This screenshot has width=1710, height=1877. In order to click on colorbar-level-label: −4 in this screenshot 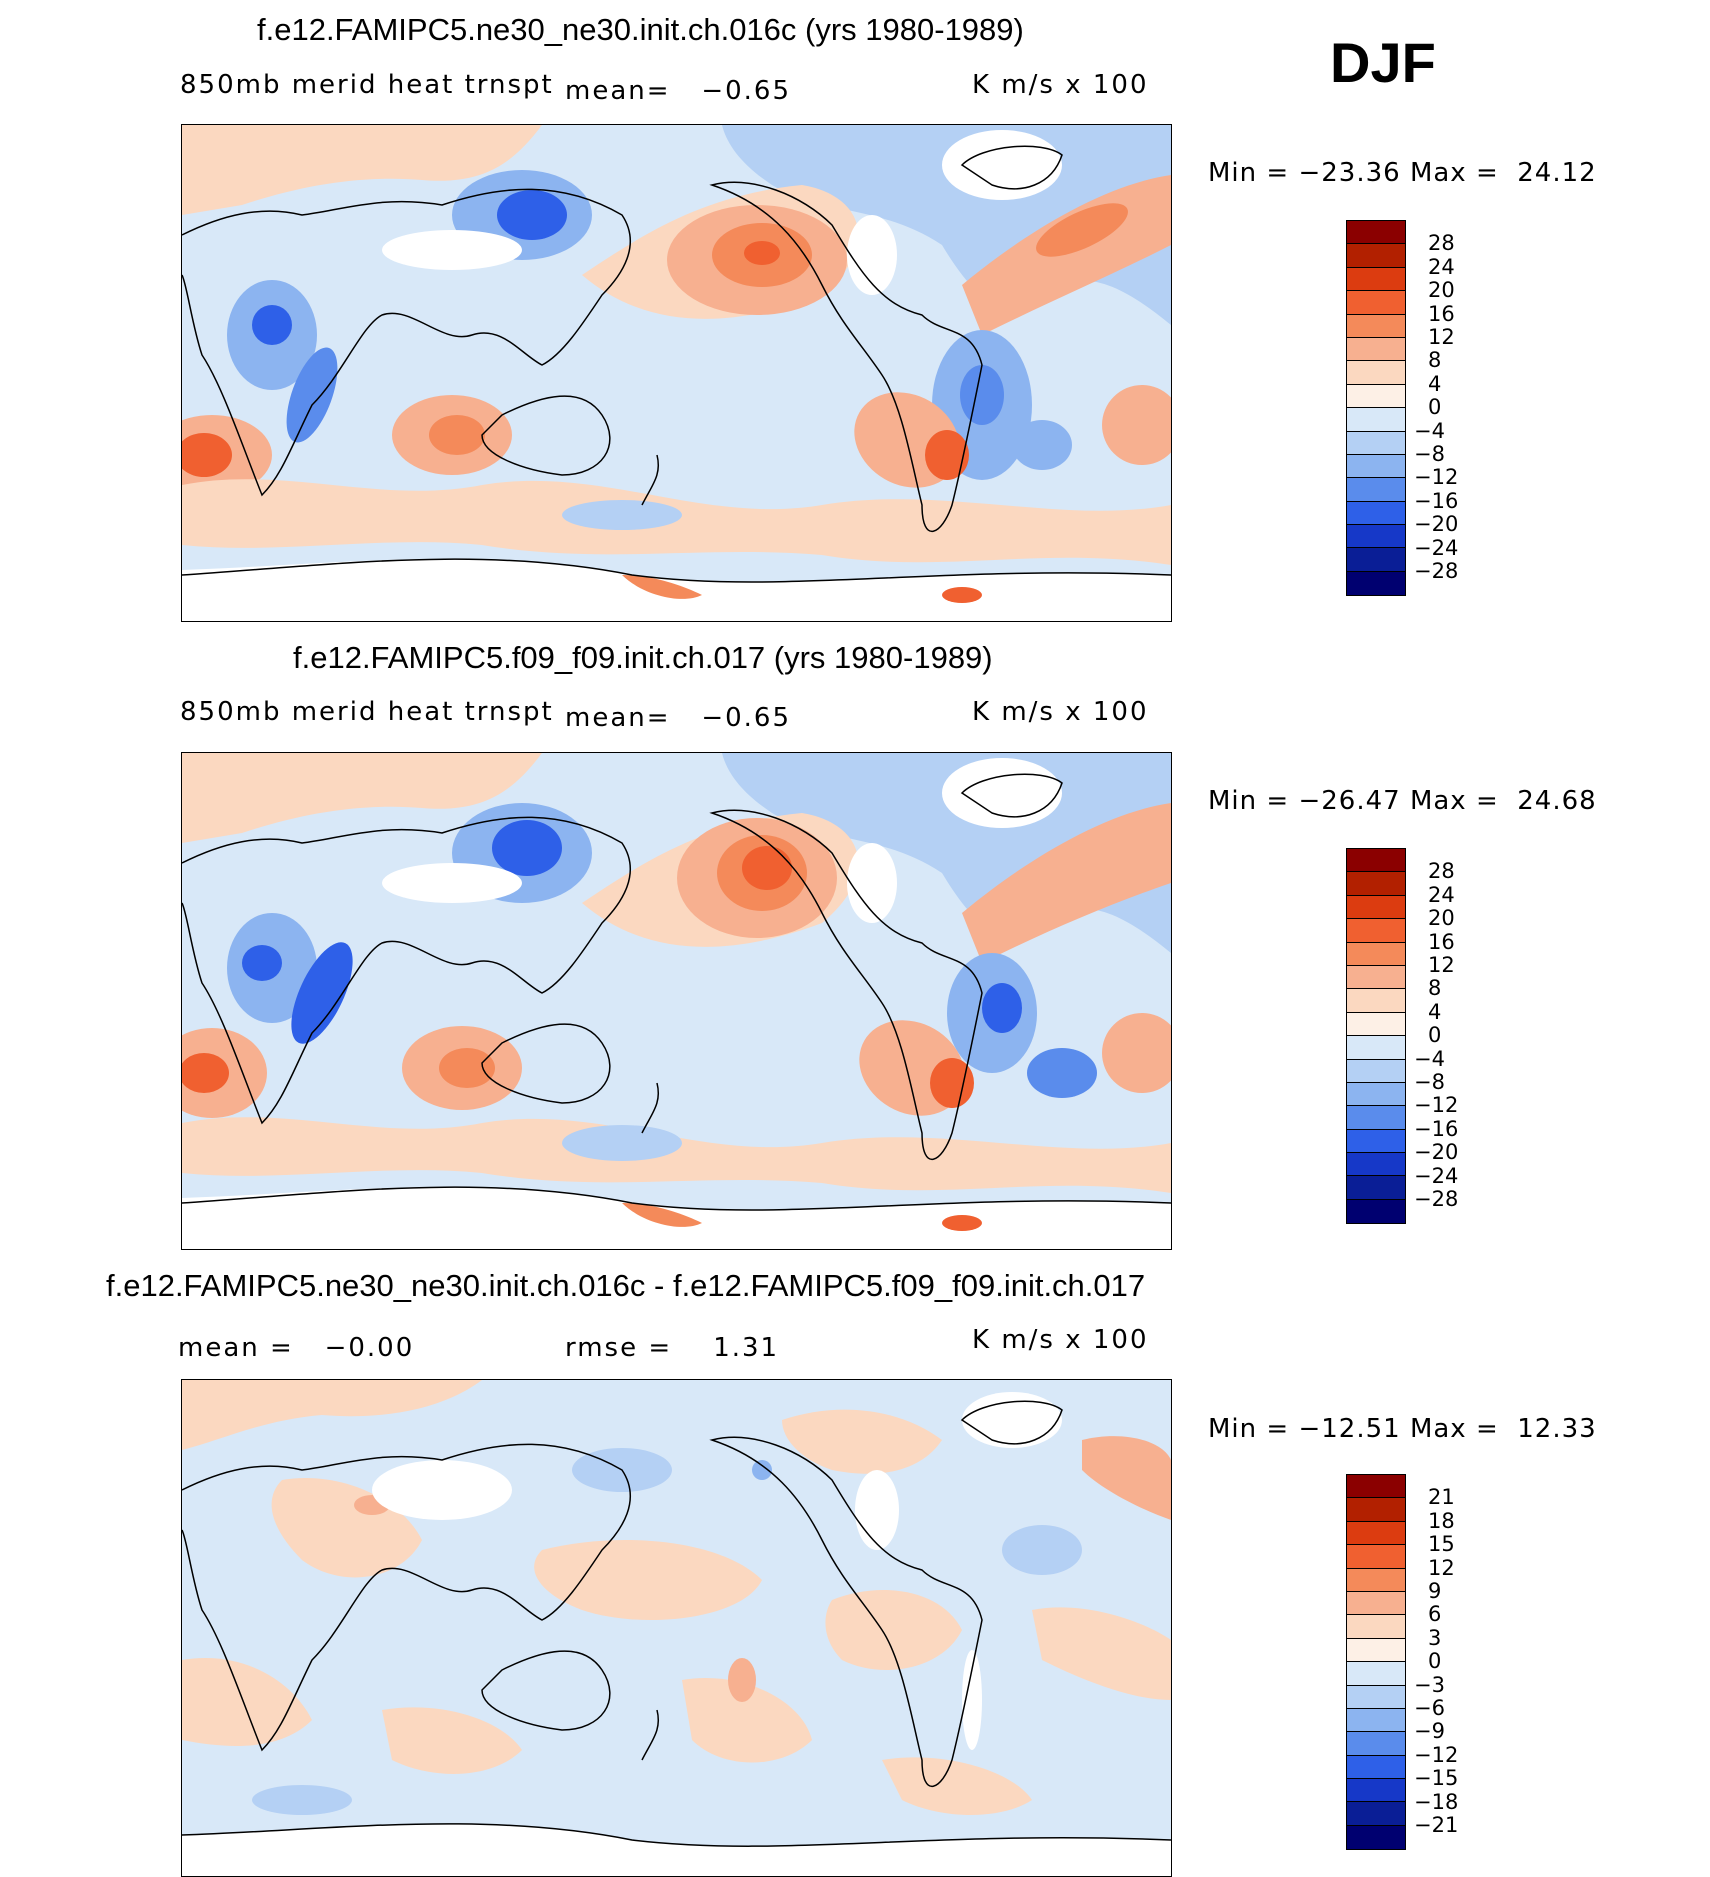, I will do `click(1429, 430)`.